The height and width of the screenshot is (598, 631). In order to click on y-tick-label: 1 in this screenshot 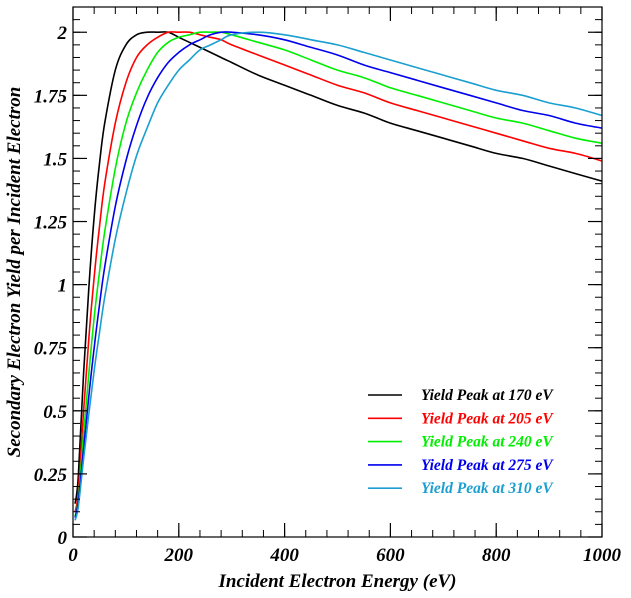, I will do `click(63, 286)`.